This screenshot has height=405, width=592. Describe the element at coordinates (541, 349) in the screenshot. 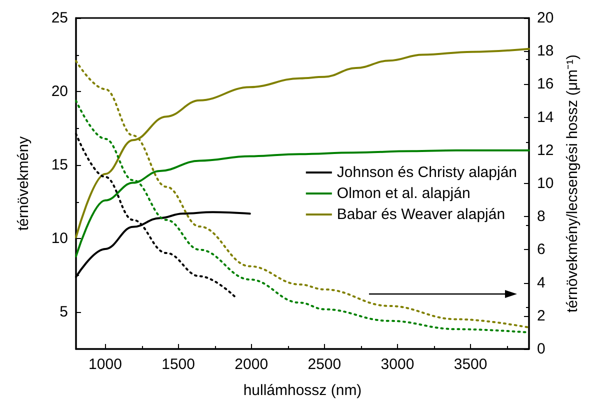

I see `y2-tick-label: 0` at that location.